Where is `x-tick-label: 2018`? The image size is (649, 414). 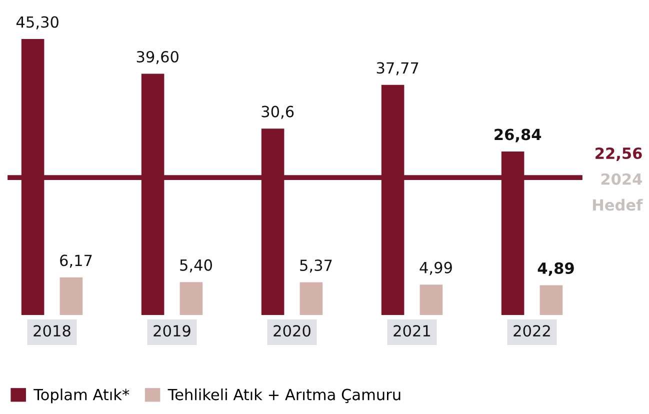
x-tick-label: 2018 is located at coordinates (52, 331).